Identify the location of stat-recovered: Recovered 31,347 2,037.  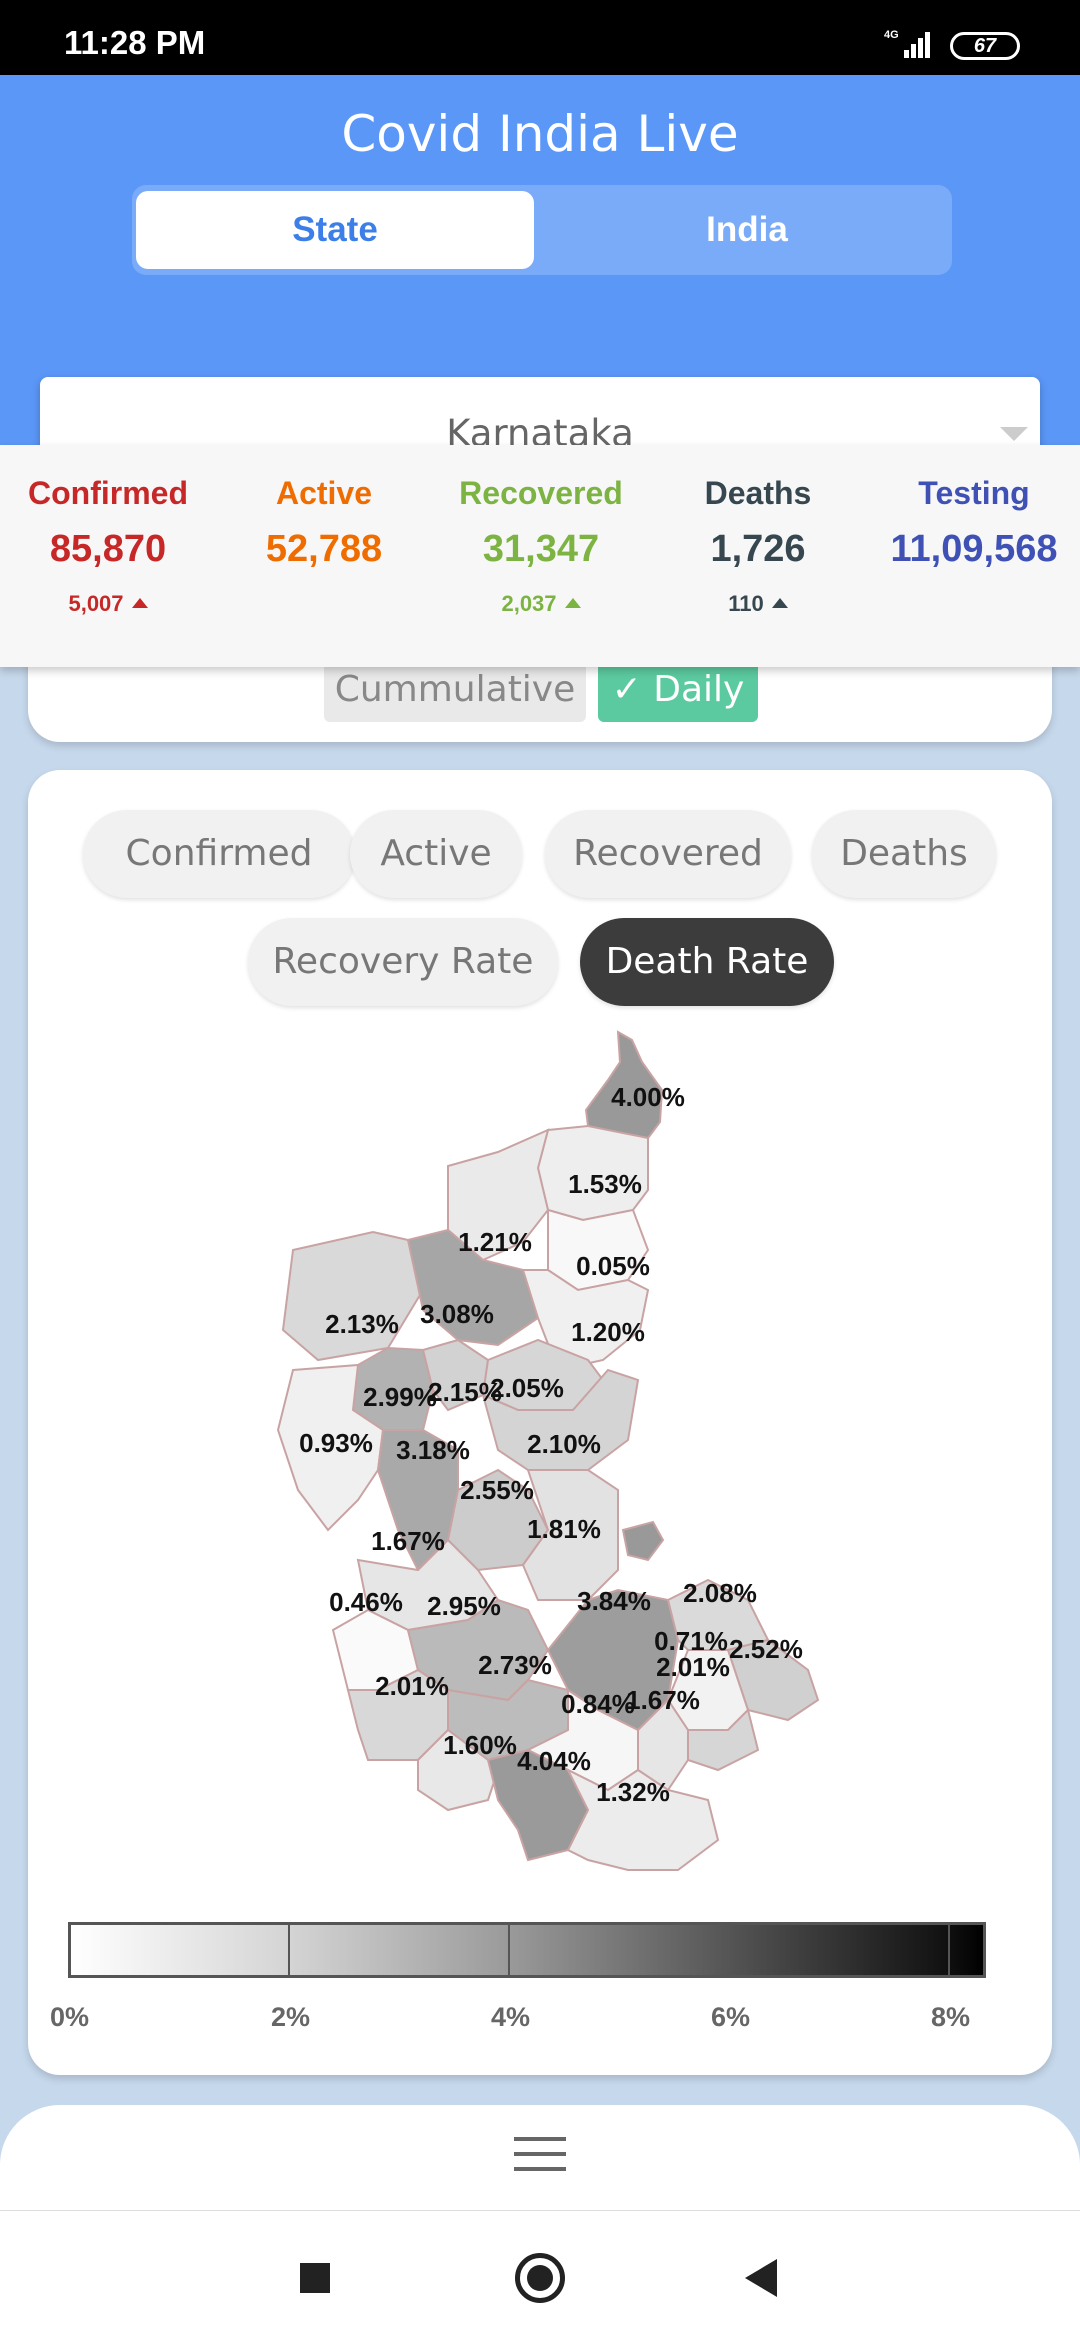
(541, 546).